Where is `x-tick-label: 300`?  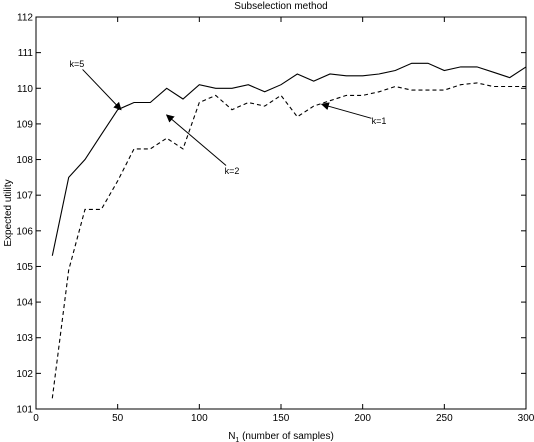 x-tick-label: 300 is located at coordinates (526, 418).